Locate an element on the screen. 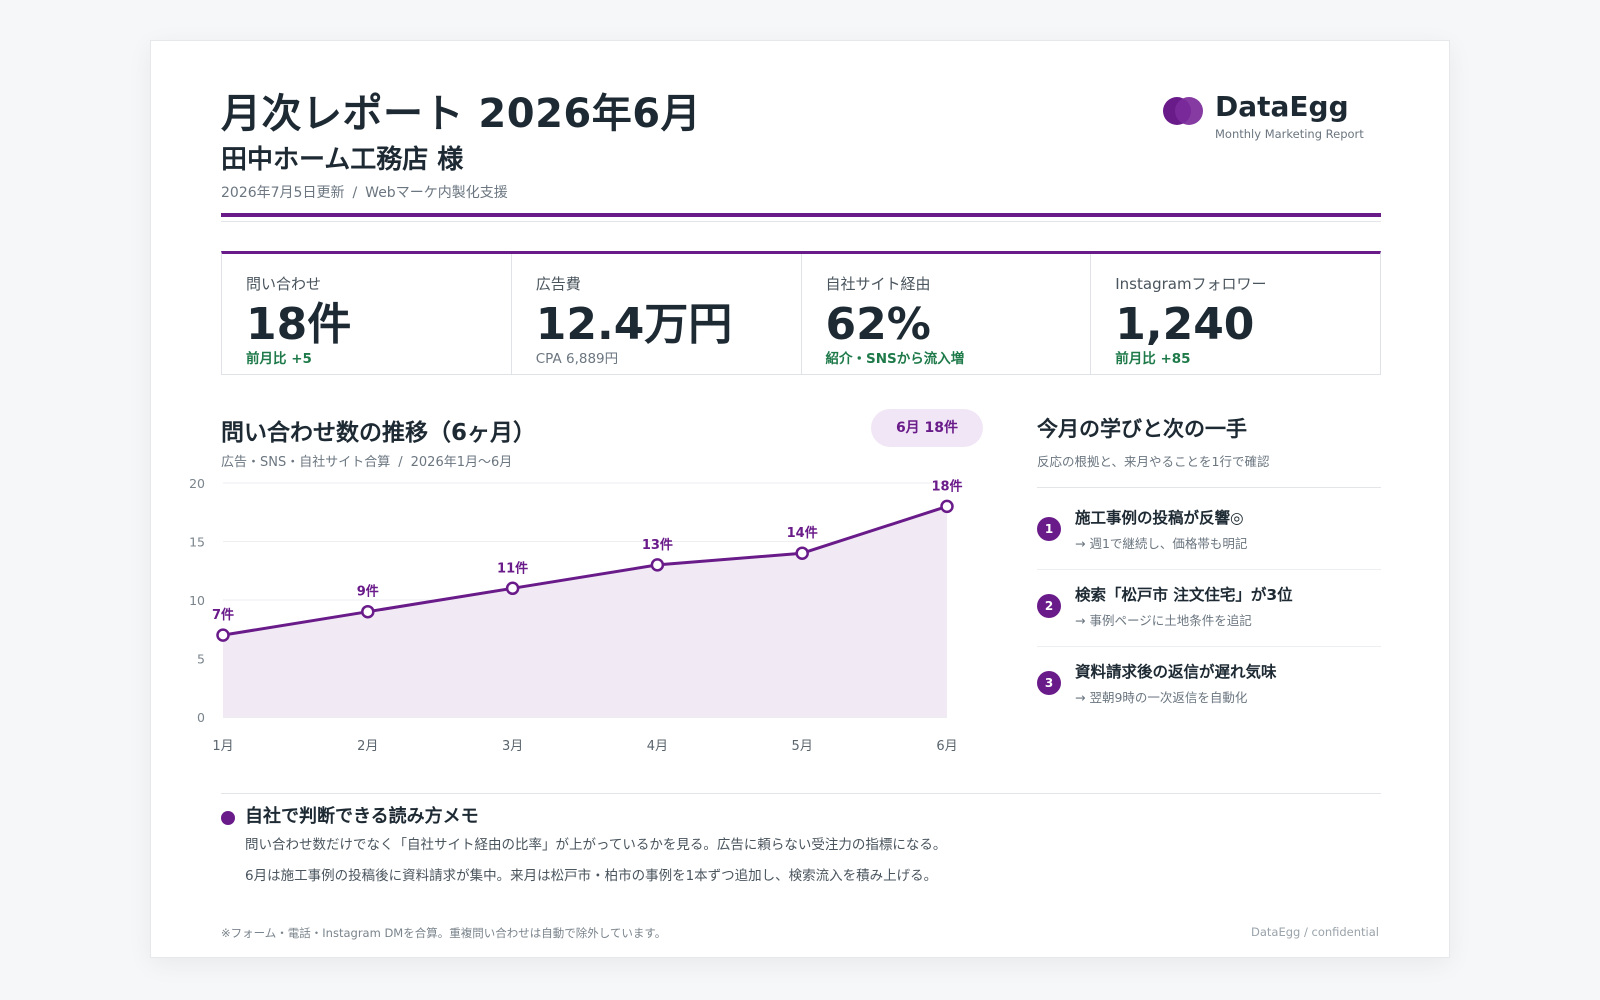 The height and width of the screenshot is (1000, 1600). kpi-label: Instagramフォロワー is located at coordinates (1191, 284).